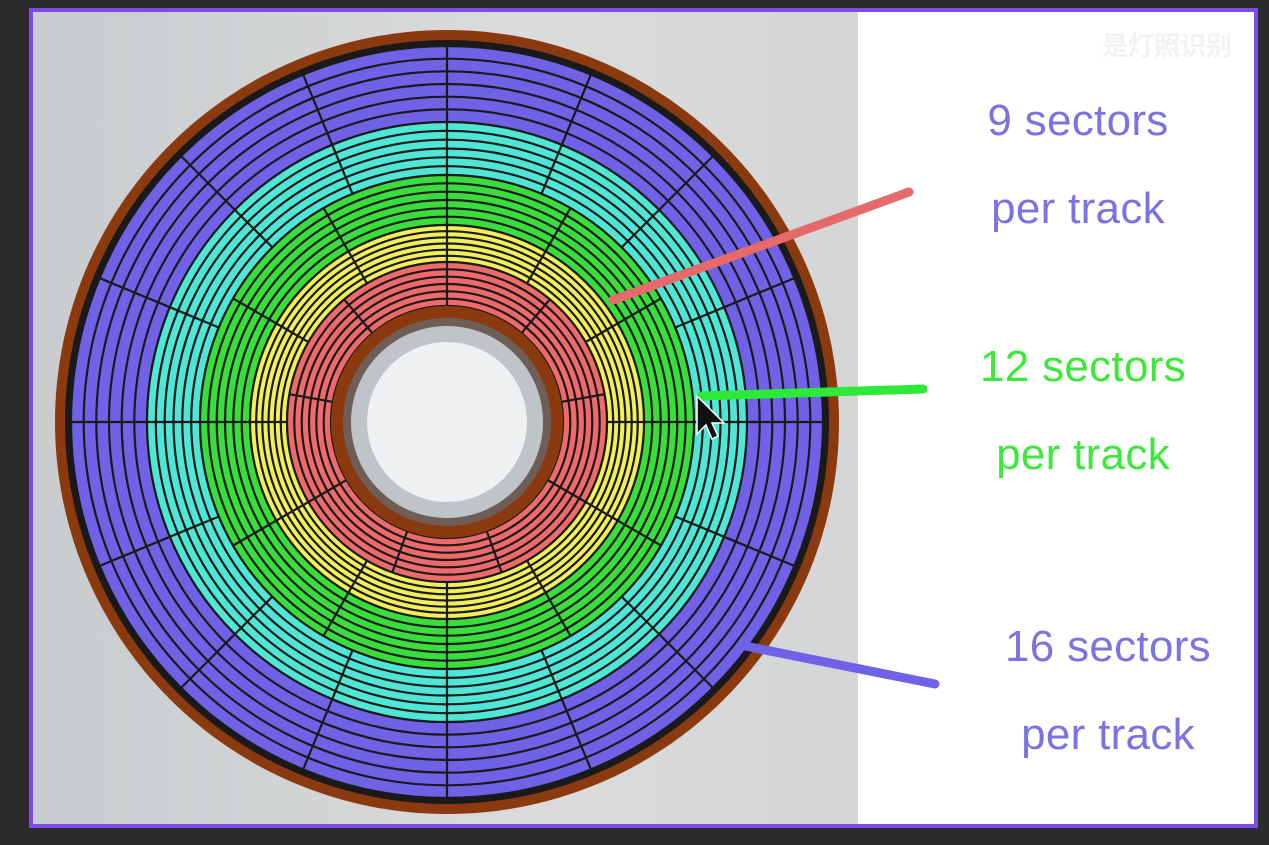  What do you see at coordinates (1083, 366) in the screenshot?
I see `middle-zone-count-text: 12 sectors` at bounding box center [1083, 366].